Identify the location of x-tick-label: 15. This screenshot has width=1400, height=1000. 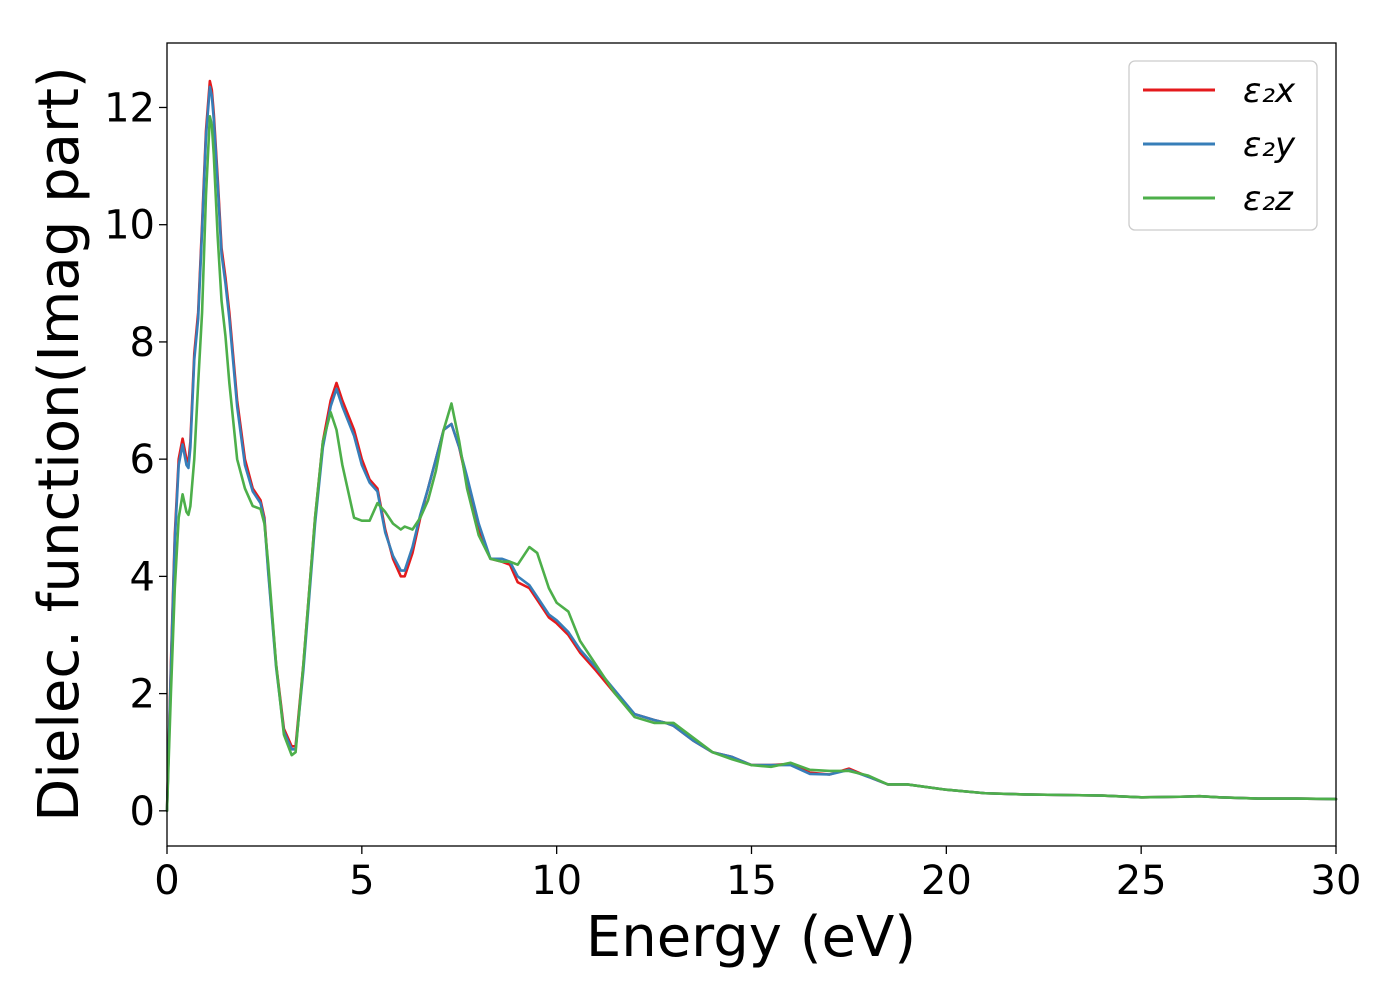
(751, 881).